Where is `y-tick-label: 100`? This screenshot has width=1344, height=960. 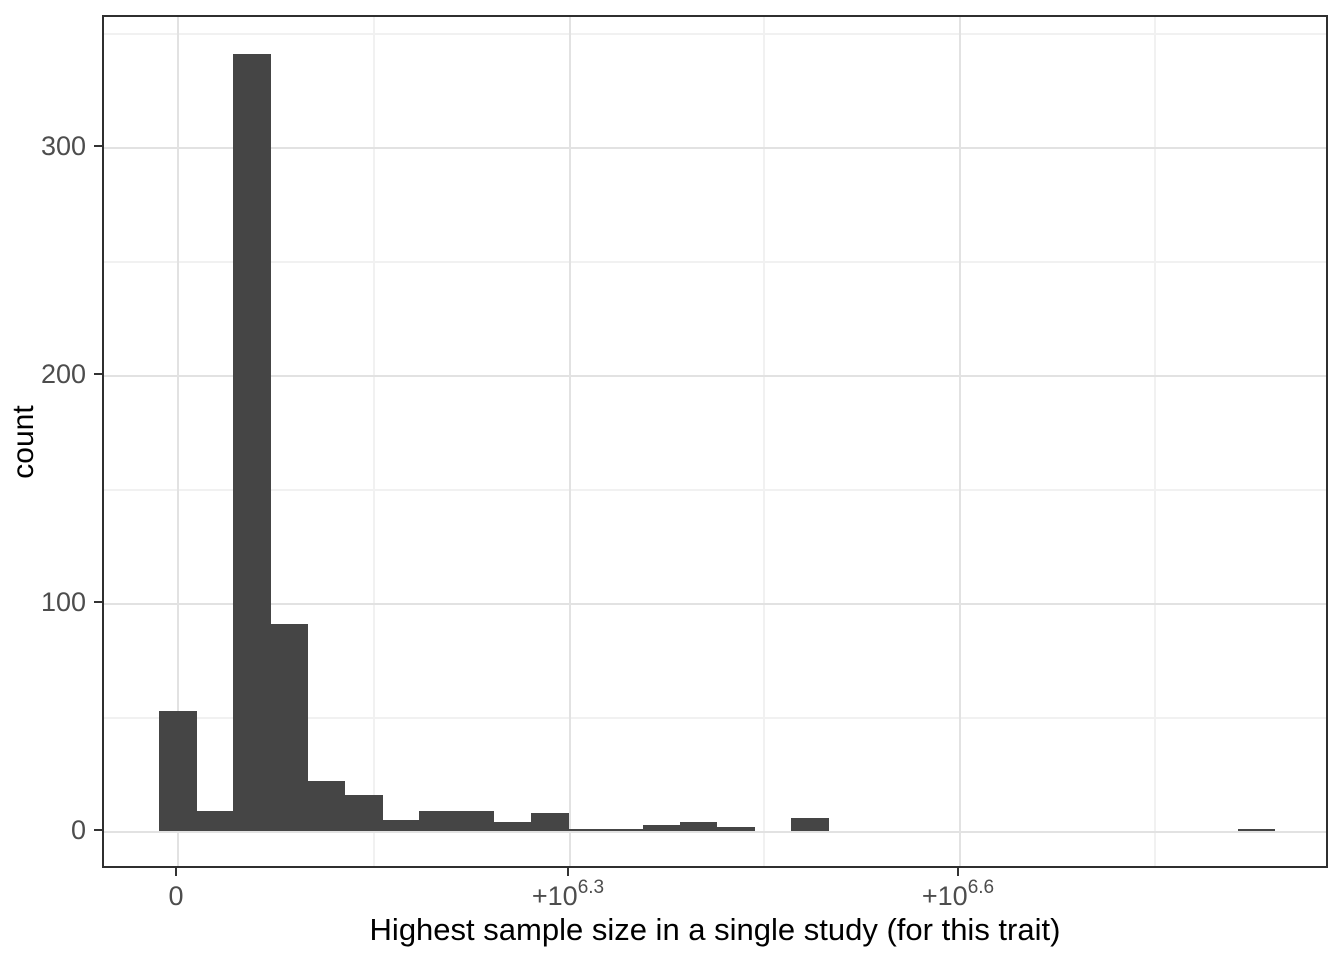 y-tick-label: 100 is located at coordinates (63, 601).